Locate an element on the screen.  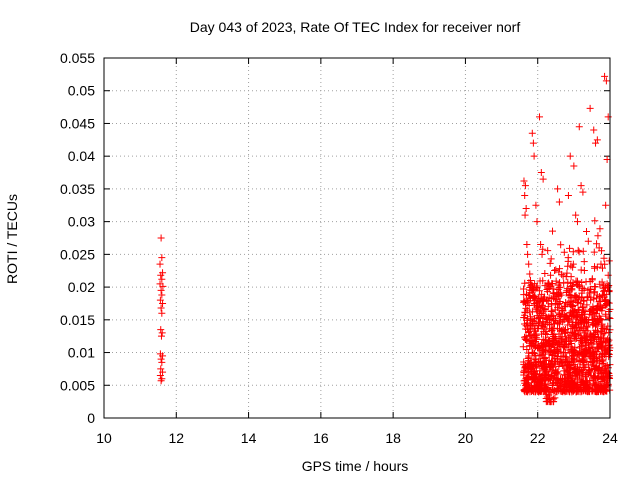
x-tick-label: 18 is located at coordinates (393, 438).